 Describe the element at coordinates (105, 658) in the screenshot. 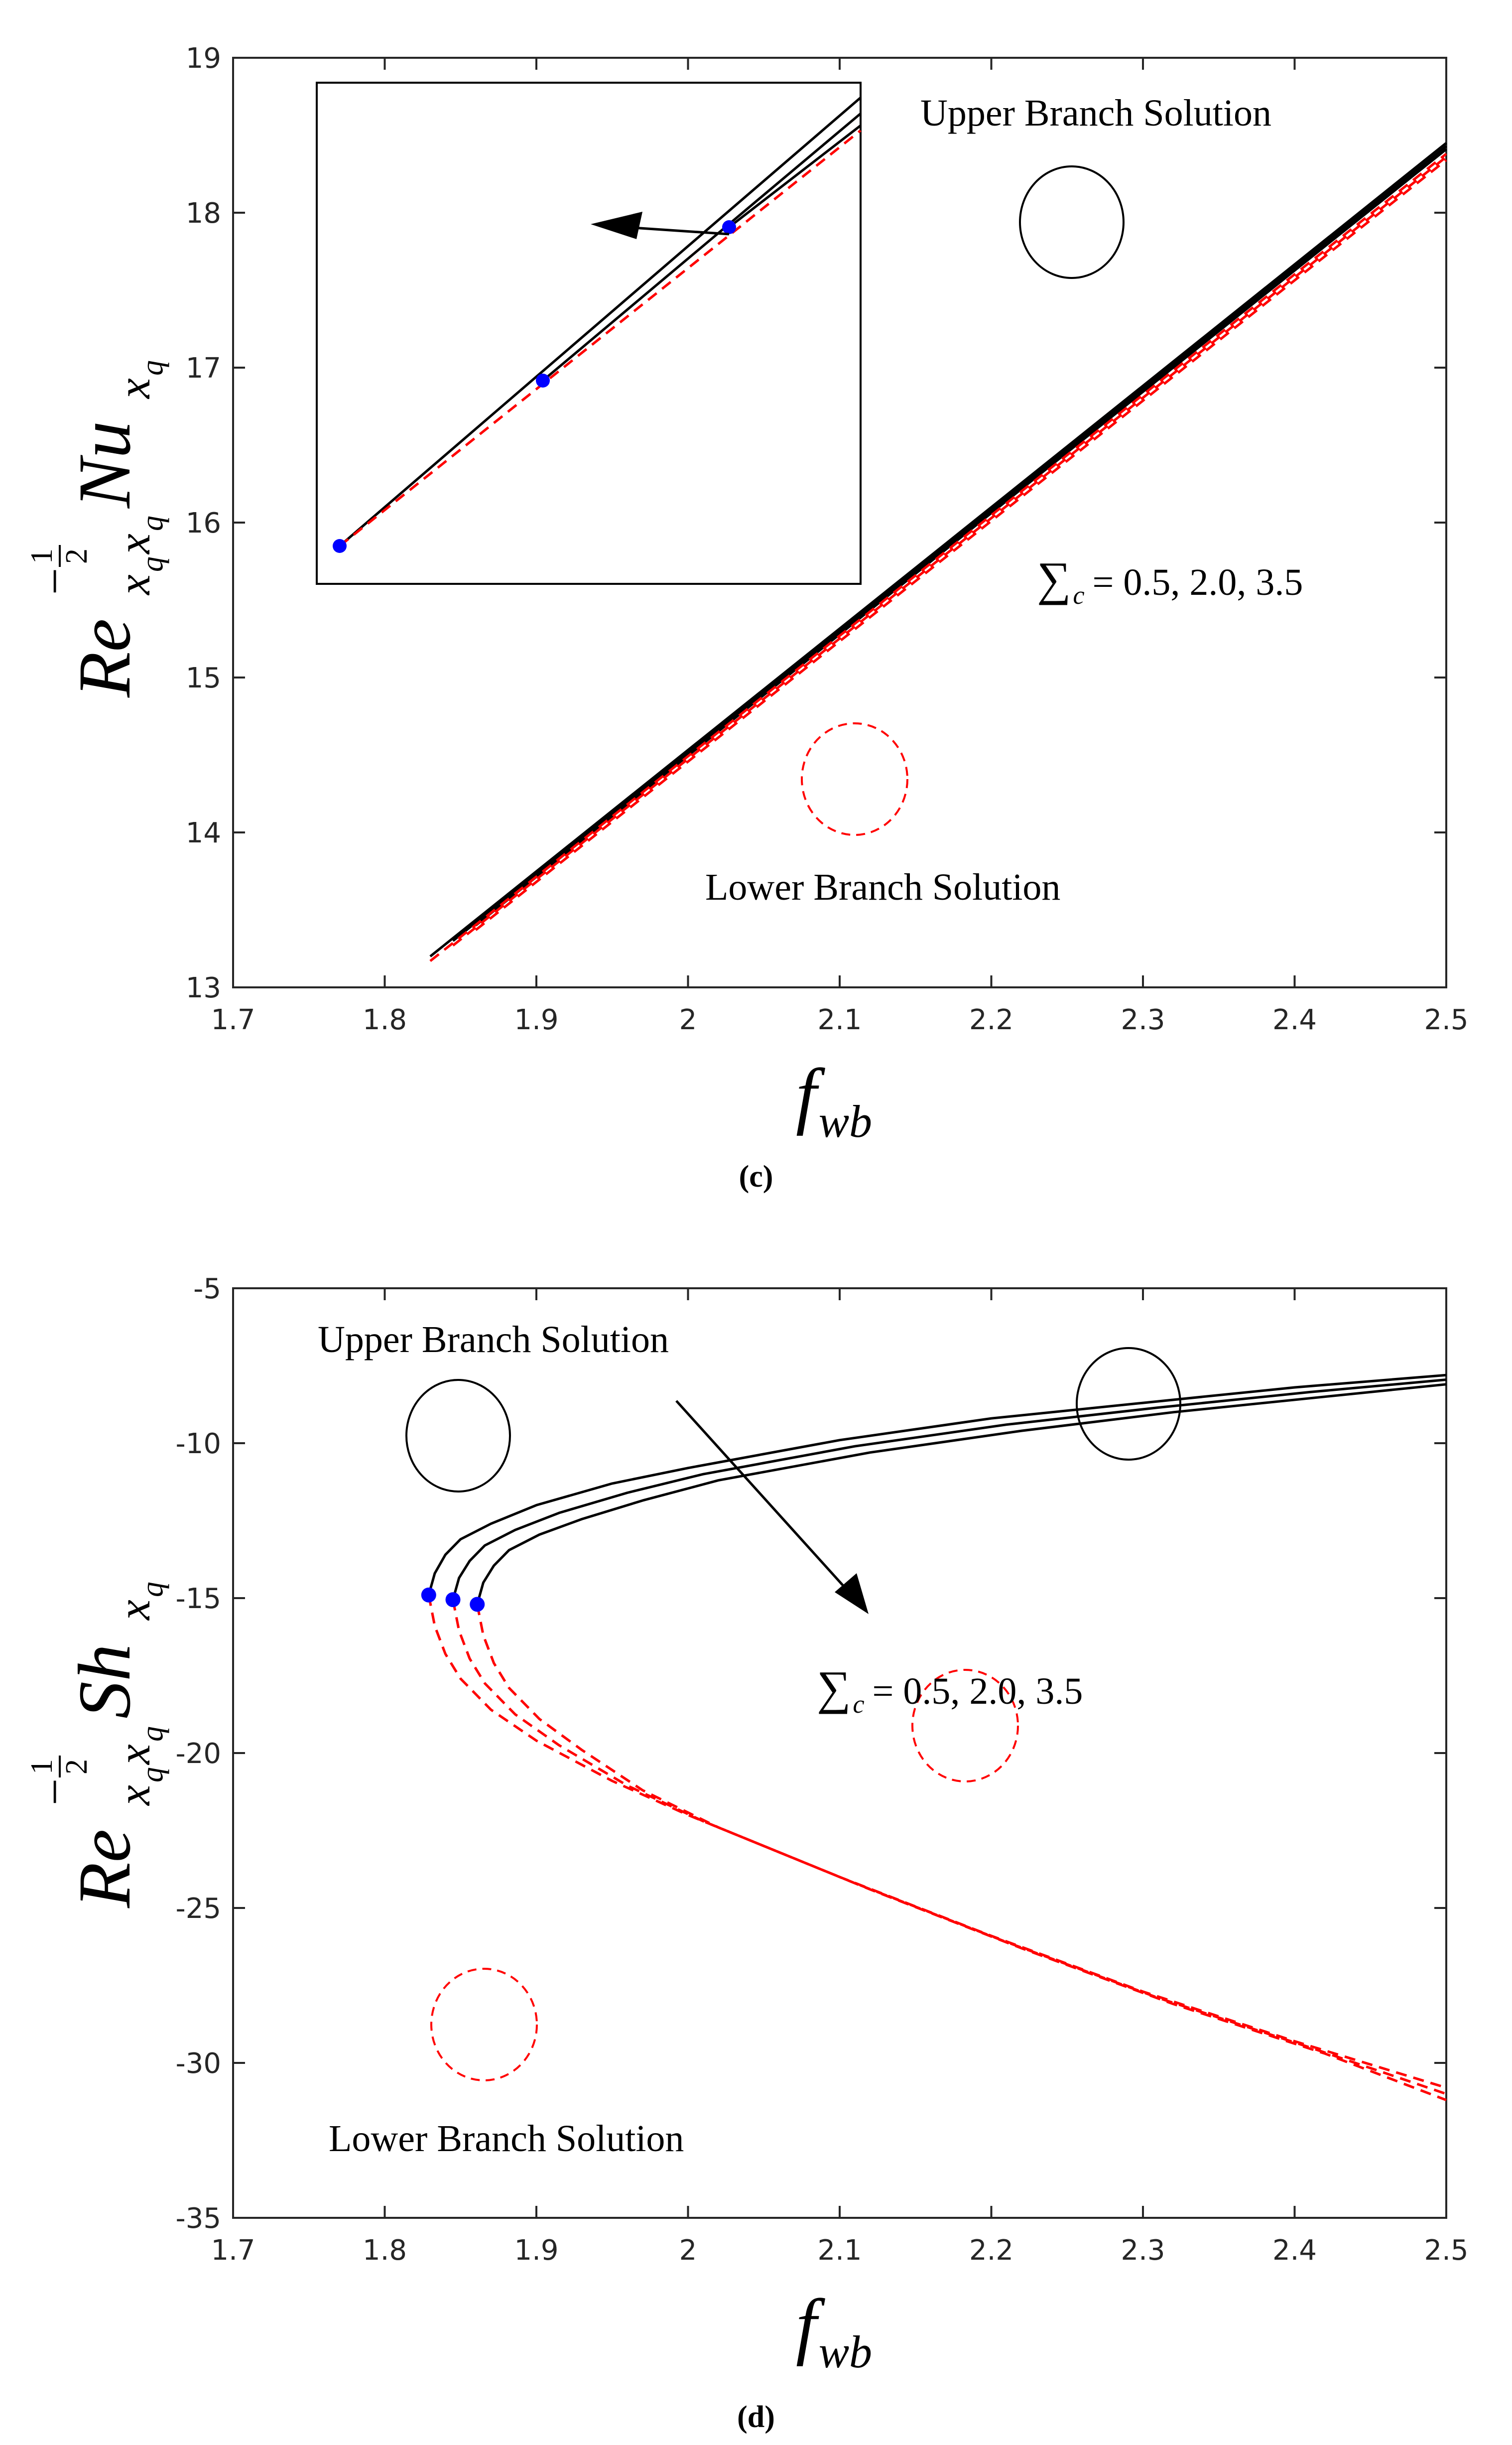

I see `y-label-base-c: Re` at that location.